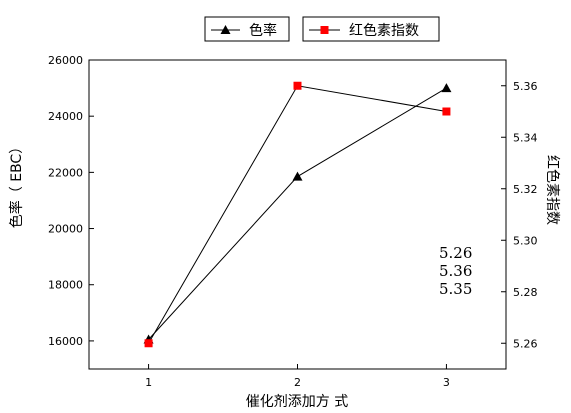  I want to click on right-tick-label: 5.26, so click(525, 343).